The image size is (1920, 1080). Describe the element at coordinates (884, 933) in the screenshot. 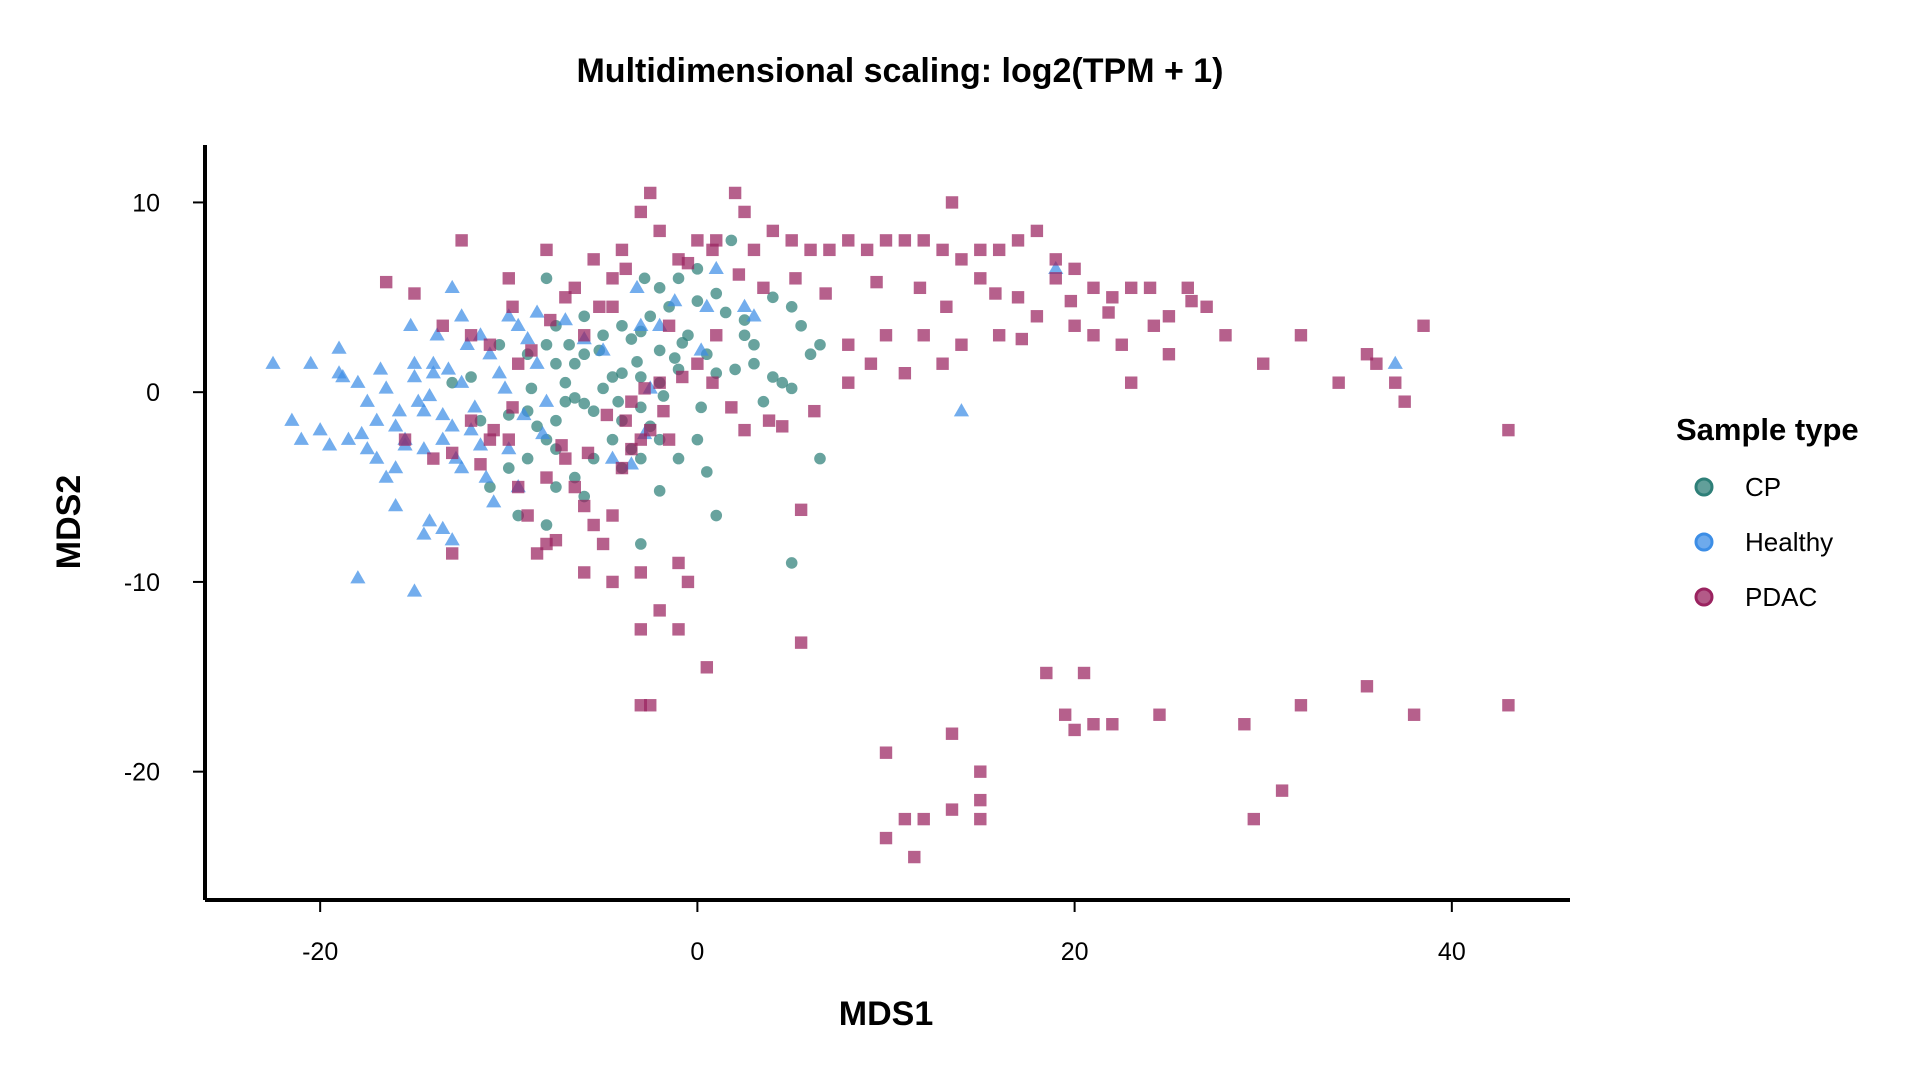

I see `x-axis-ticks: -20 0 20 40` at that location.